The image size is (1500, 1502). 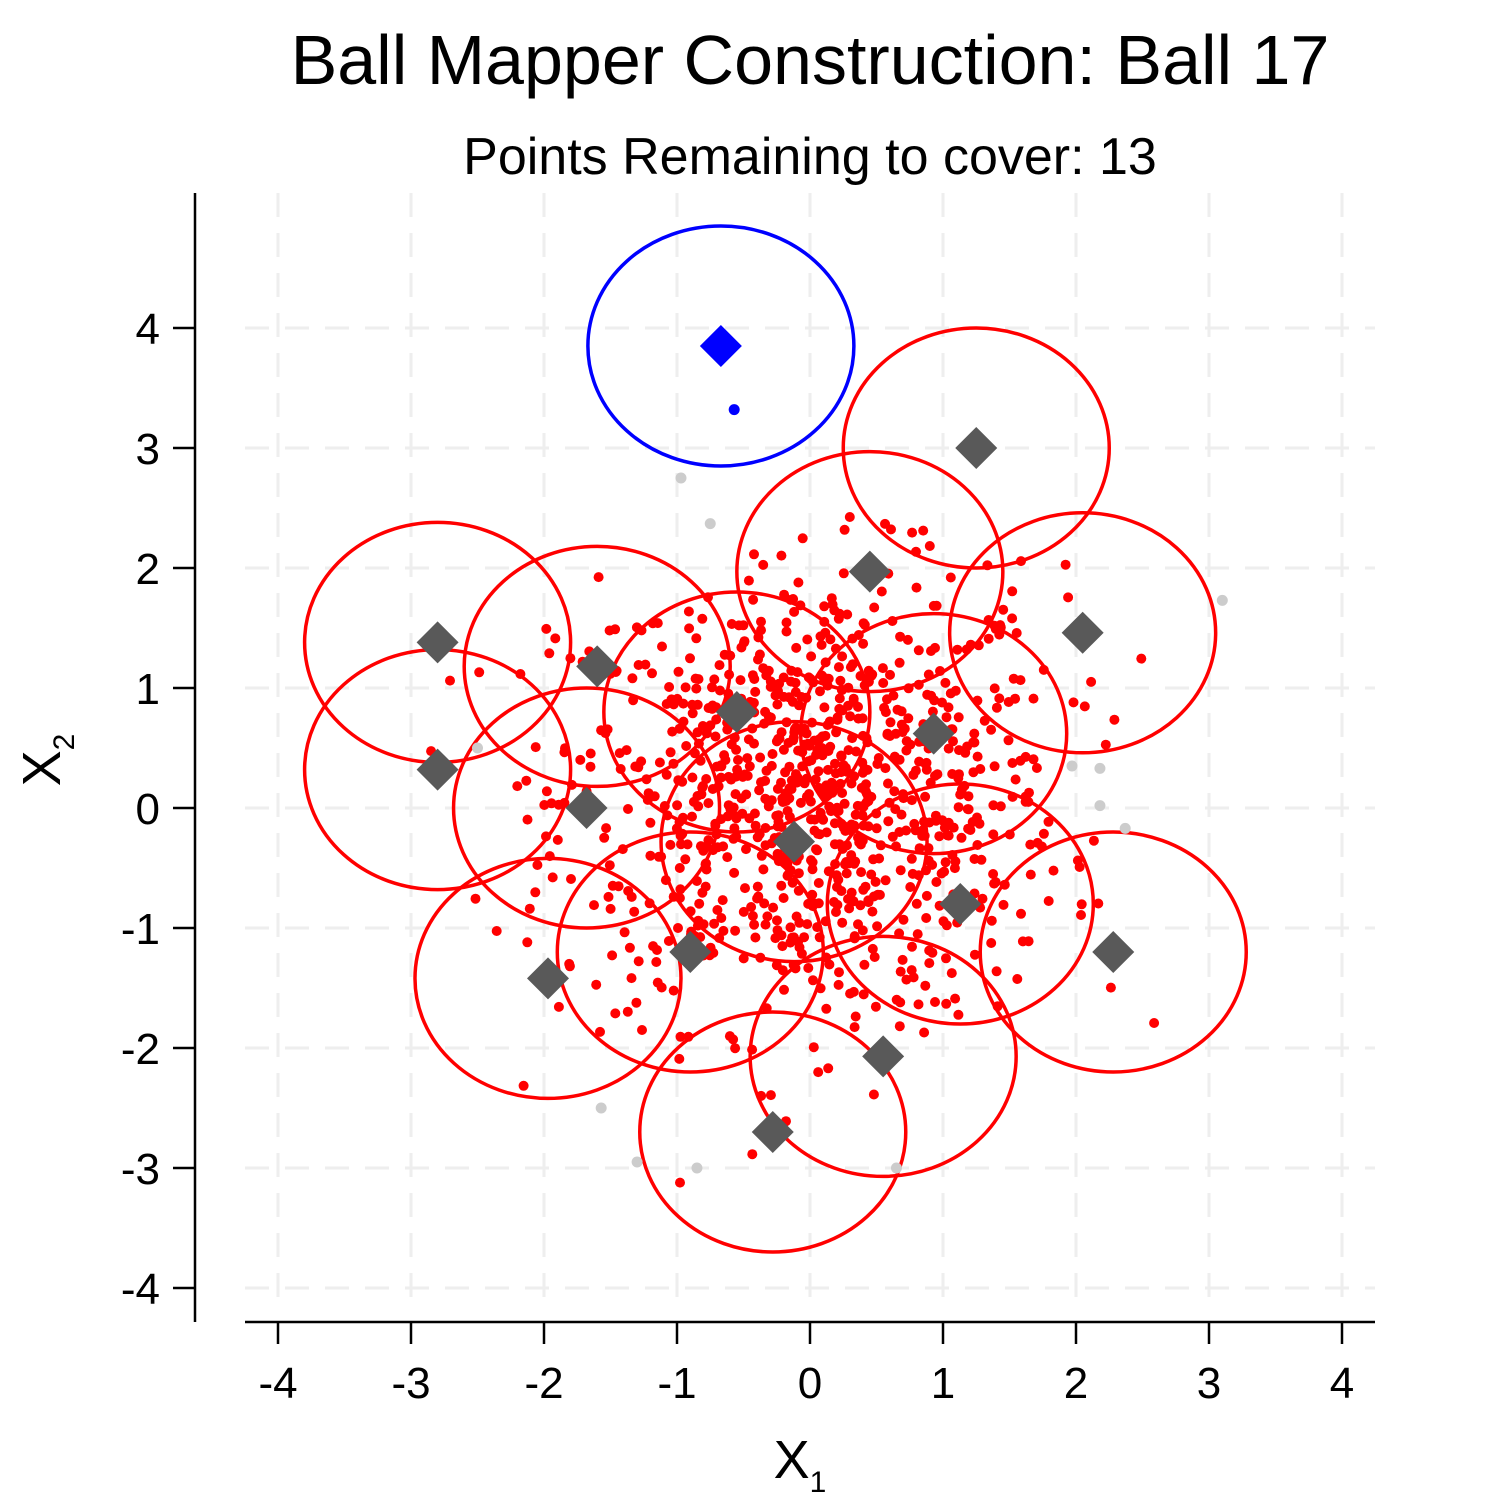 What do you see at coordinates (883, 1056) in the screenshot?
I see `previous-ball-circle` at bounding box center [883, 1056].